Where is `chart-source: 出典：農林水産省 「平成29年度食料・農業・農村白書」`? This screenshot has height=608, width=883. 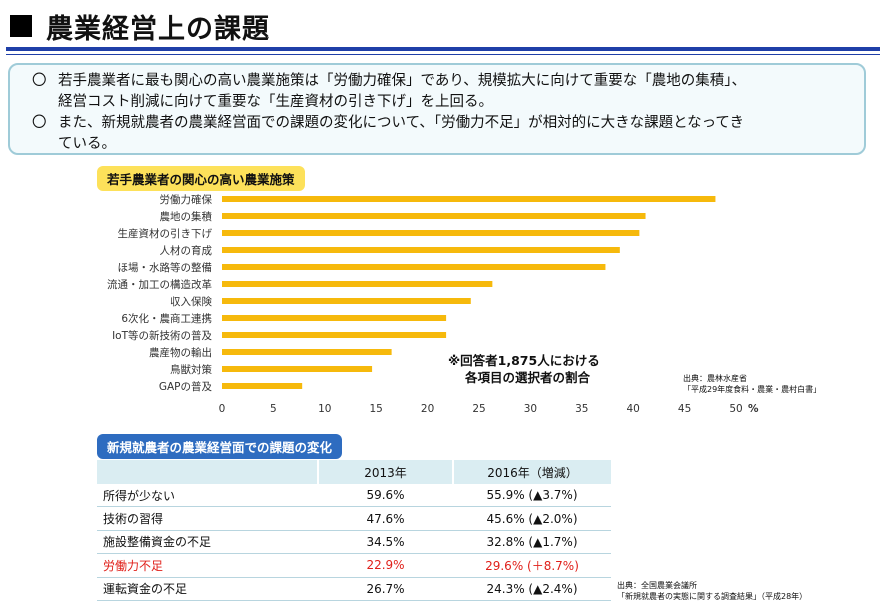
chart-source: 出典：農林水産省 「平成29年度食料・農業・農村白書」 is located at coordinates (752, 384).